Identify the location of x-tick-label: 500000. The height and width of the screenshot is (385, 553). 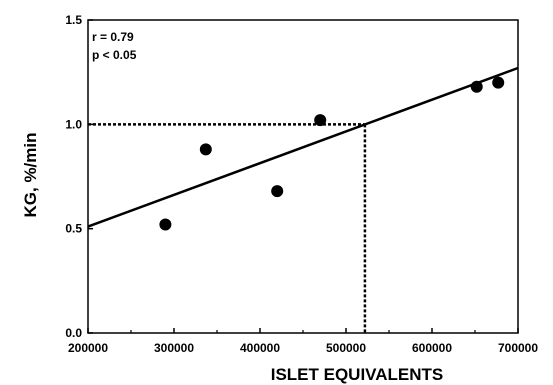
(346, 348).